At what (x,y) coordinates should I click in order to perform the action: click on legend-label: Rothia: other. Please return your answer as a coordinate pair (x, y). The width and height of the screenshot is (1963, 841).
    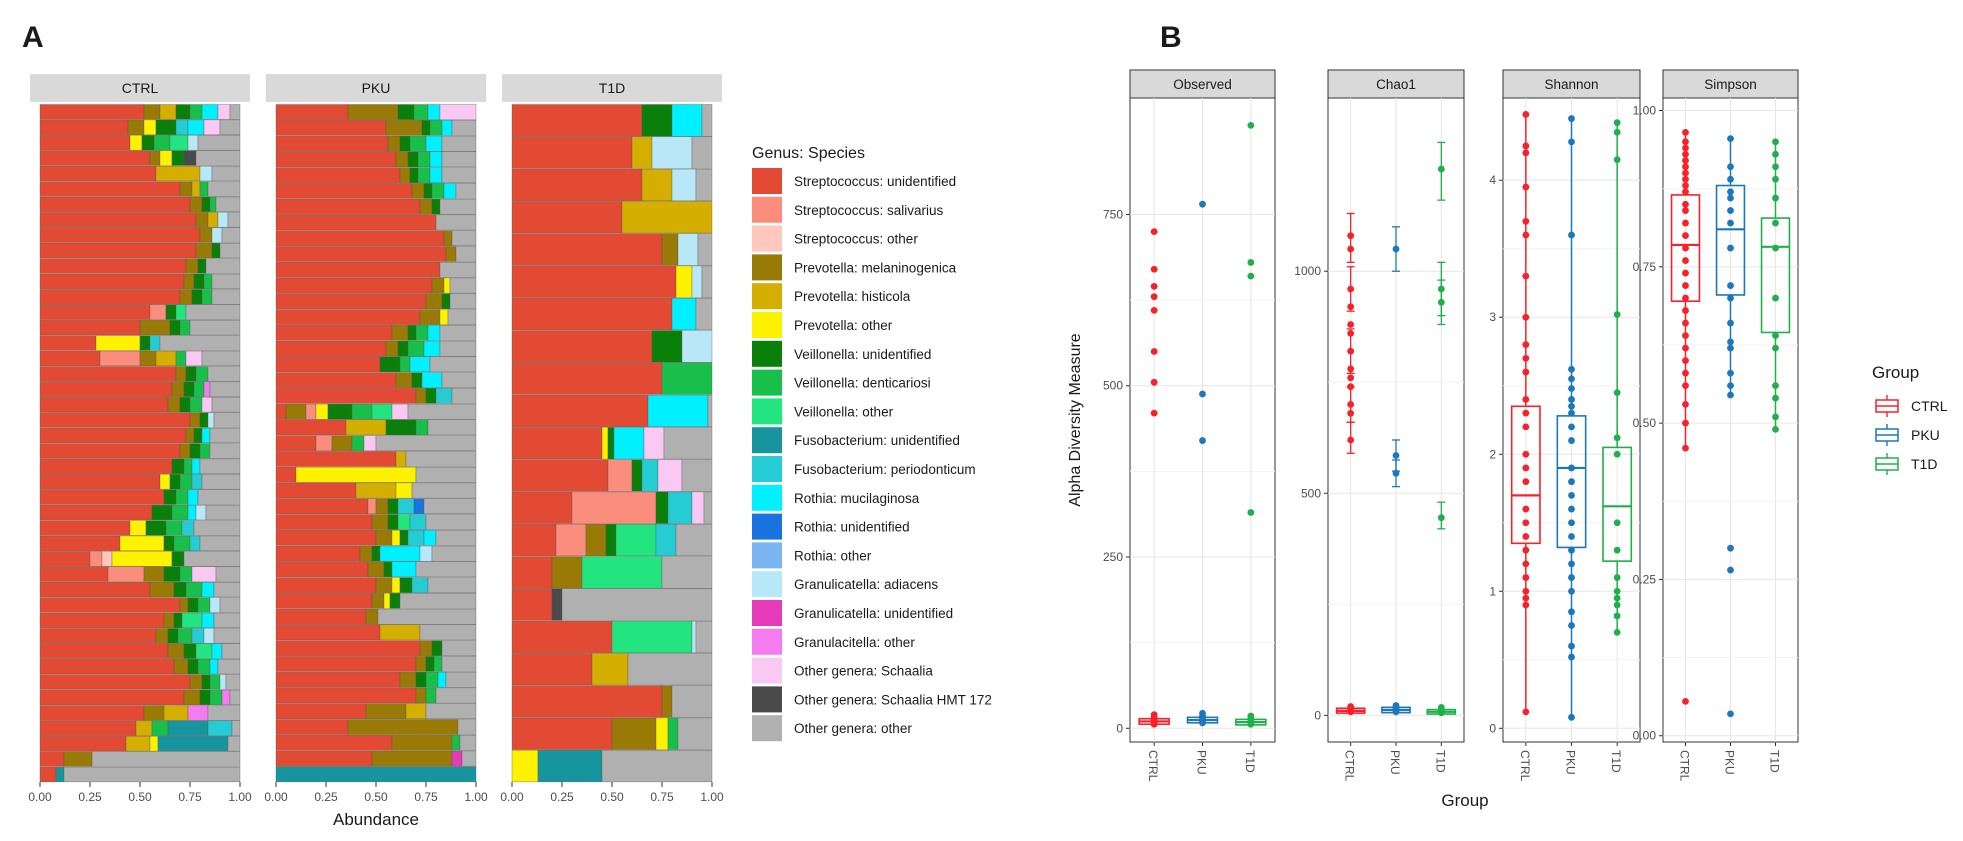
    Looking at the image, I should click on (833, 555).